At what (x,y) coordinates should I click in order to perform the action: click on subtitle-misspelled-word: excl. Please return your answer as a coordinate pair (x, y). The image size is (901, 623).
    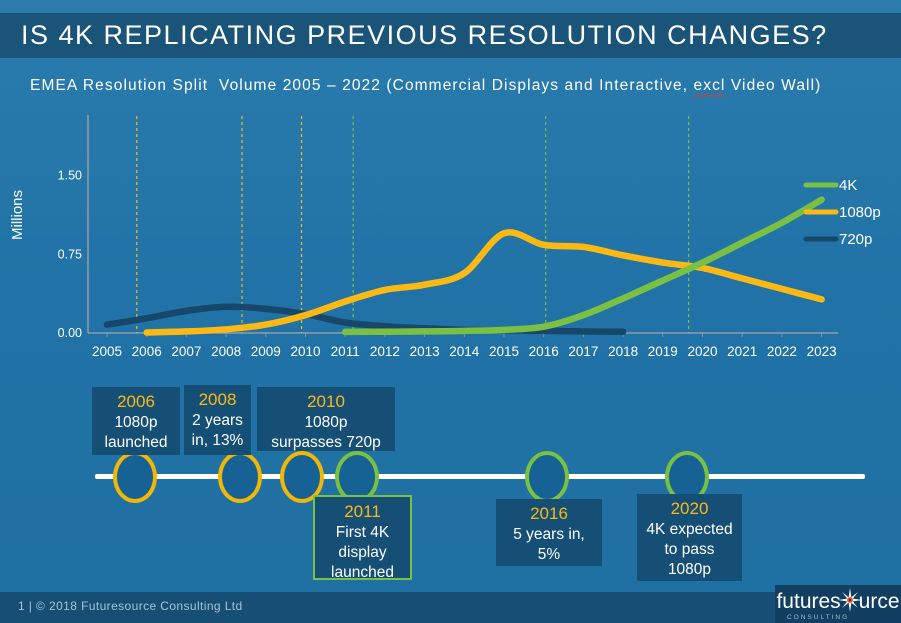
    Looking at the image, I should click on (709, 85).